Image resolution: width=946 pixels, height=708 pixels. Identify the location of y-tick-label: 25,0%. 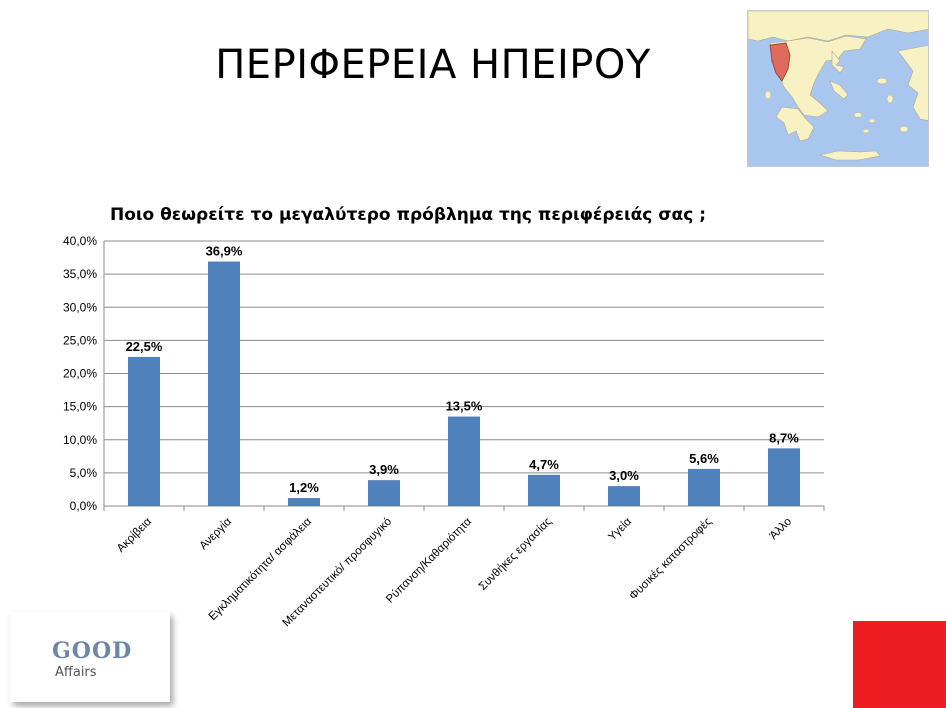
(80, 340).